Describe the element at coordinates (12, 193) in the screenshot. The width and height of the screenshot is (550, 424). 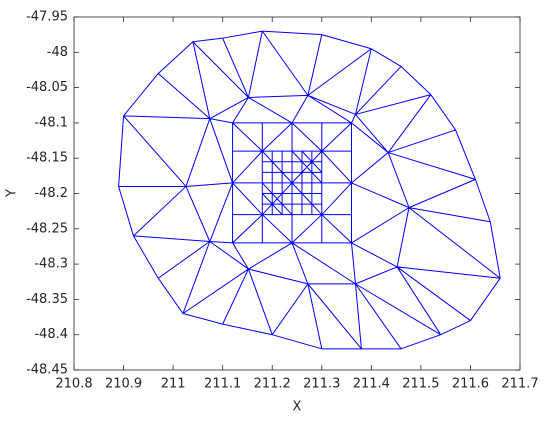
I see `y-axis-label: Y` at that location.